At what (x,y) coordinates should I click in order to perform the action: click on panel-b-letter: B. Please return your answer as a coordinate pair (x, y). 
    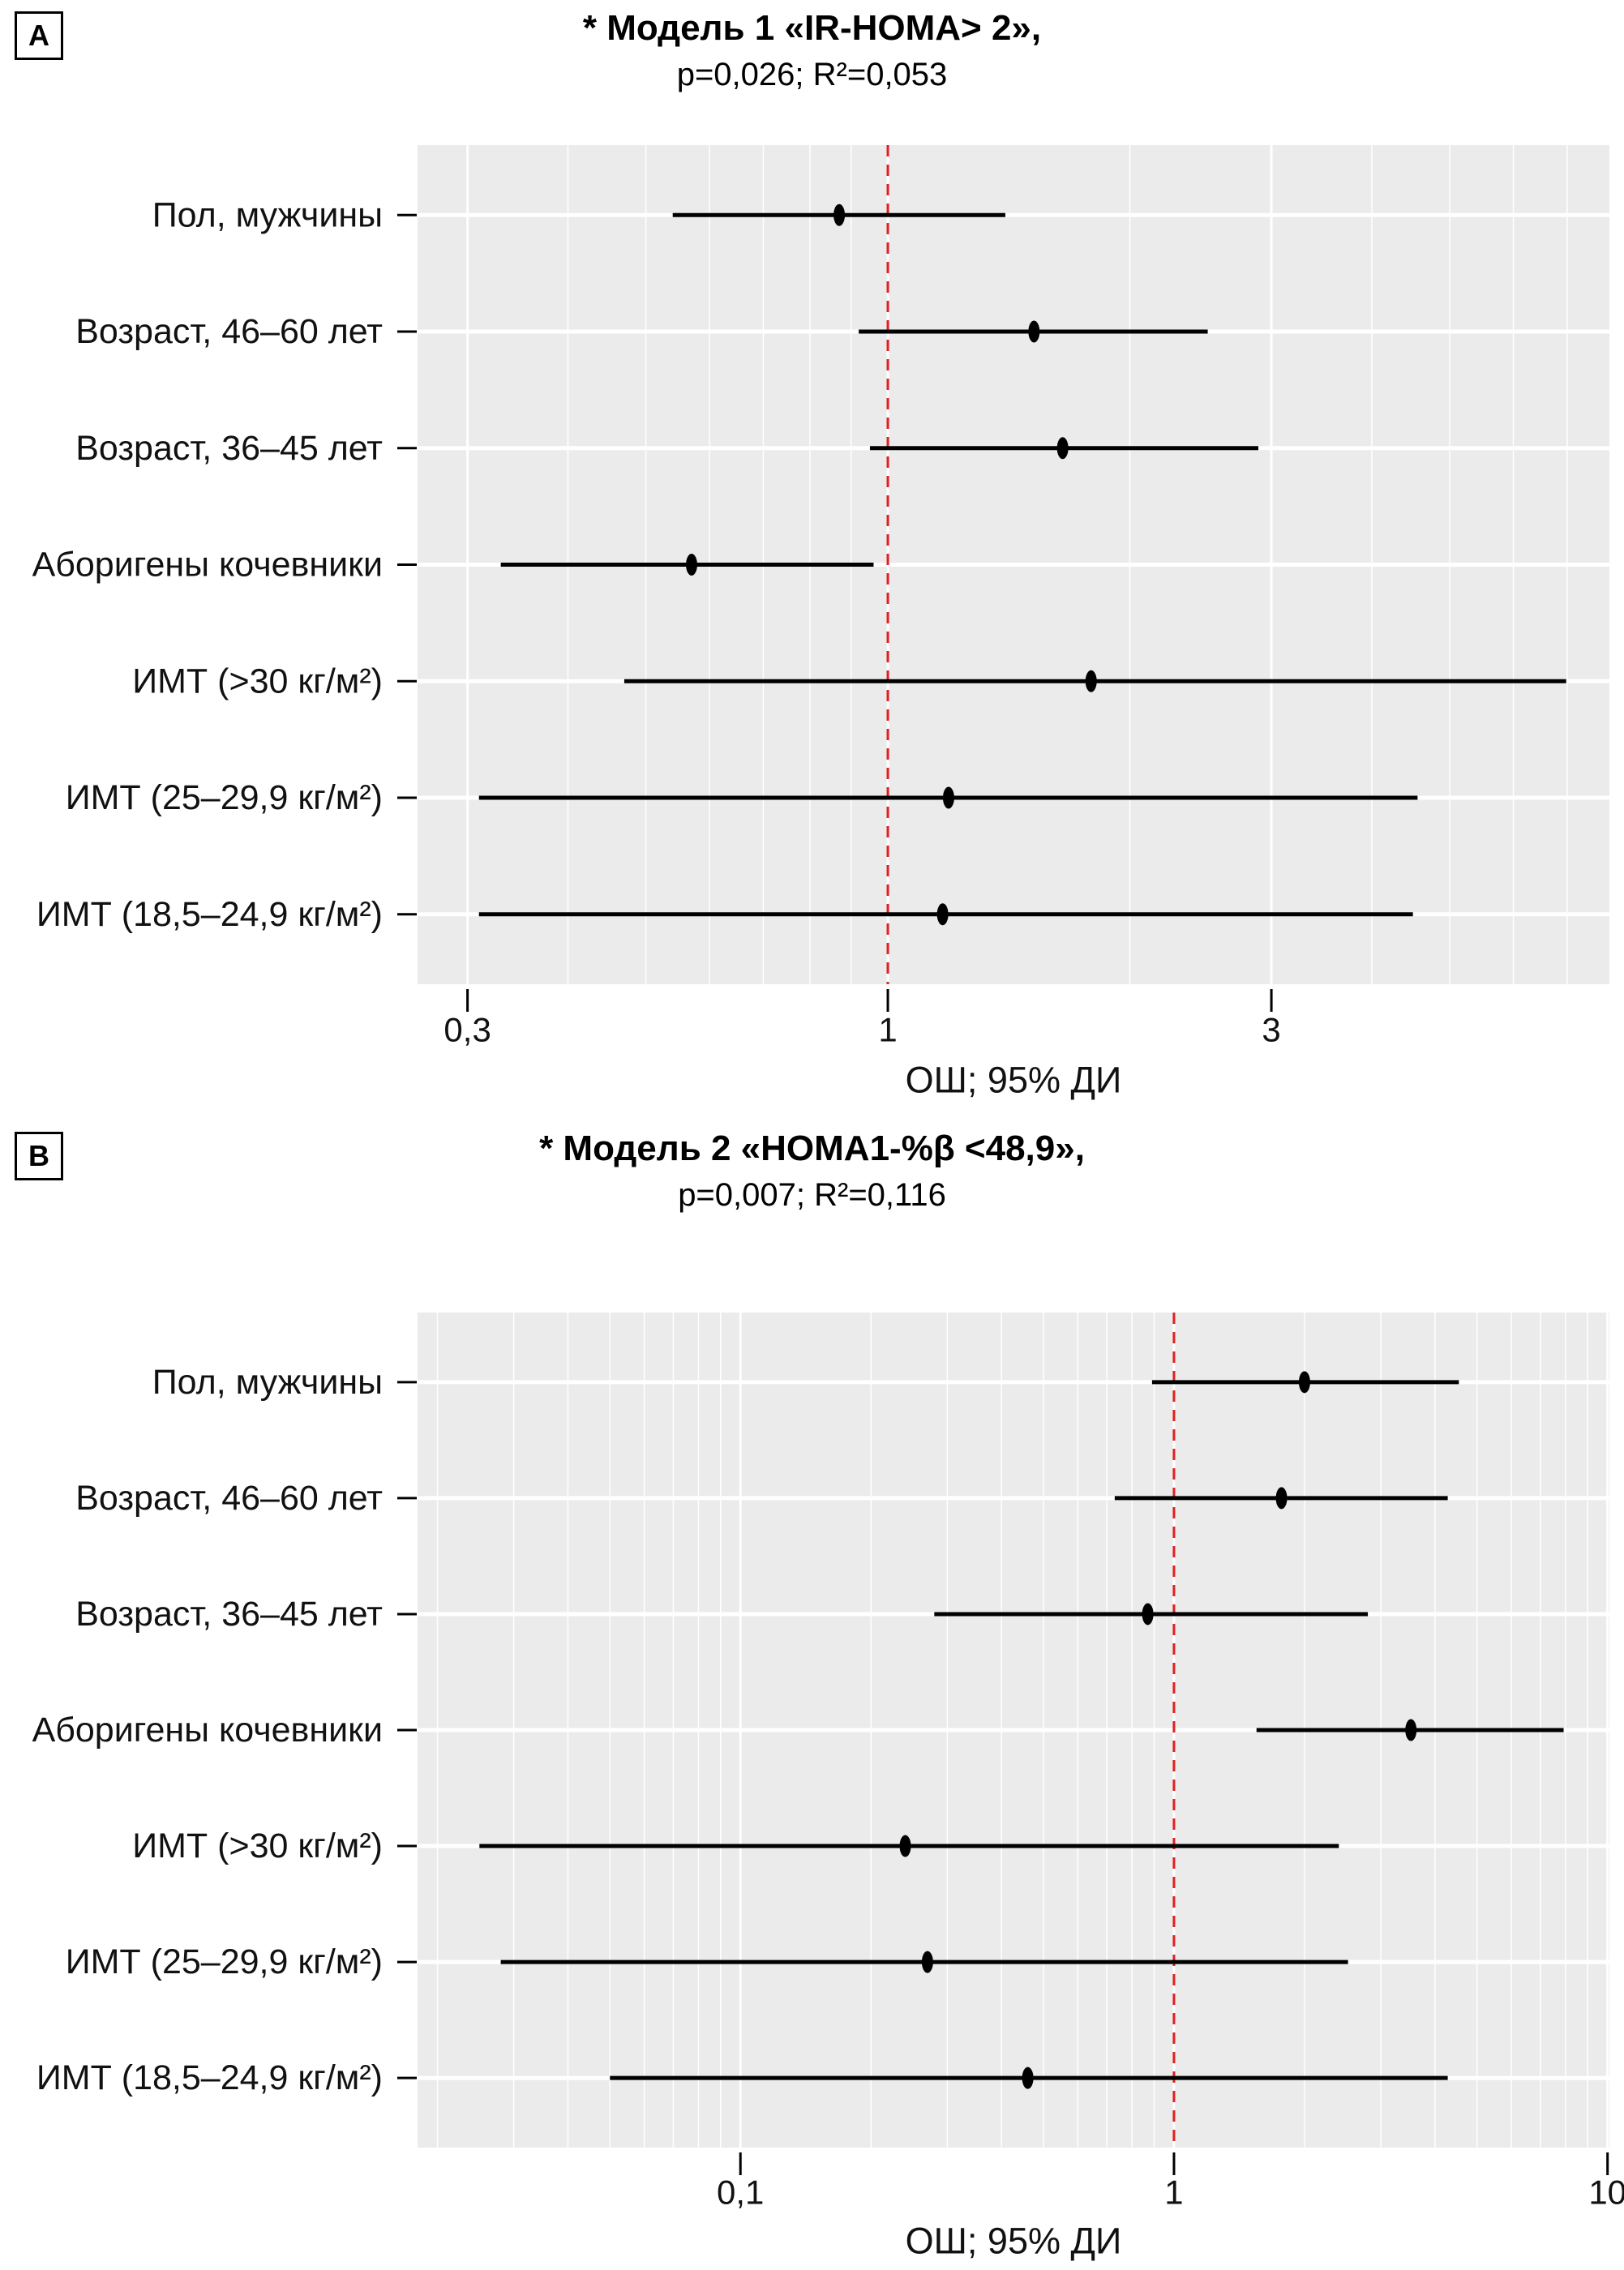
    Looking at the image, I should click on (39, 1155).